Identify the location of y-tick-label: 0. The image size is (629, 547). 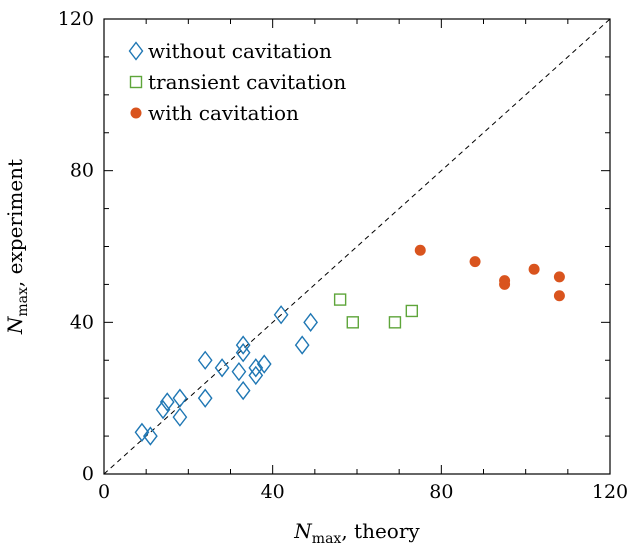
(88, 474).